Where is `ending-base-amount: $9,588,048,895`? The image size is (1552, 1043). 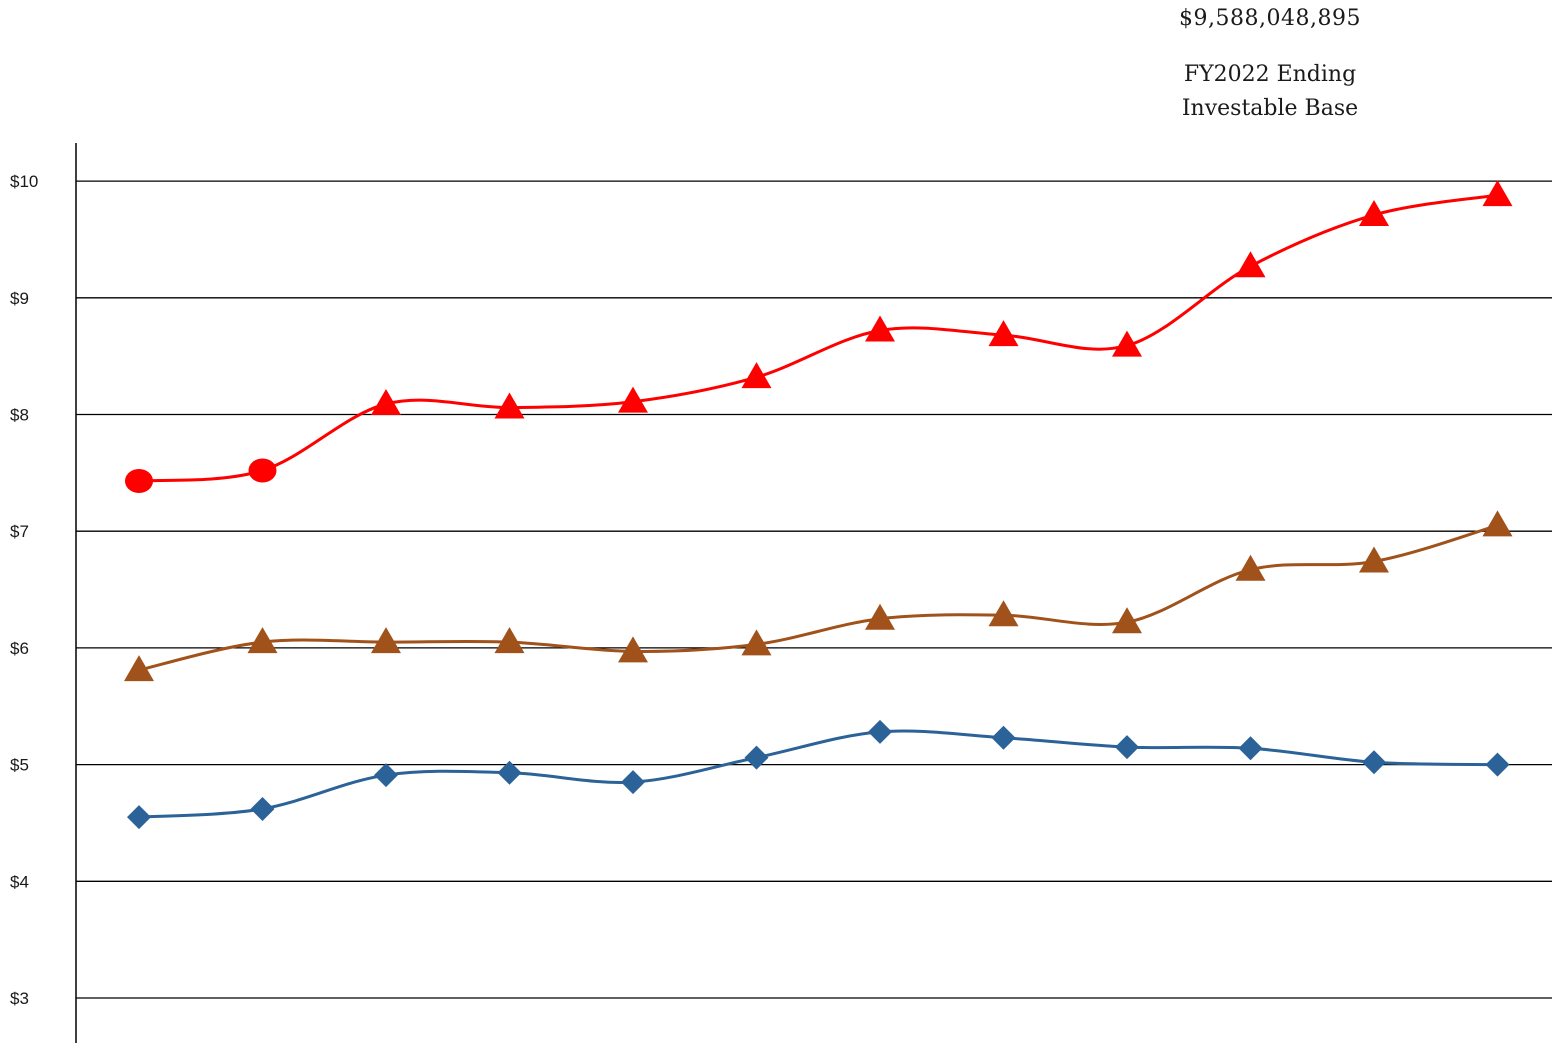 ending-base-amount: $9,588,048,895 is located at coordinates (1270, 18).